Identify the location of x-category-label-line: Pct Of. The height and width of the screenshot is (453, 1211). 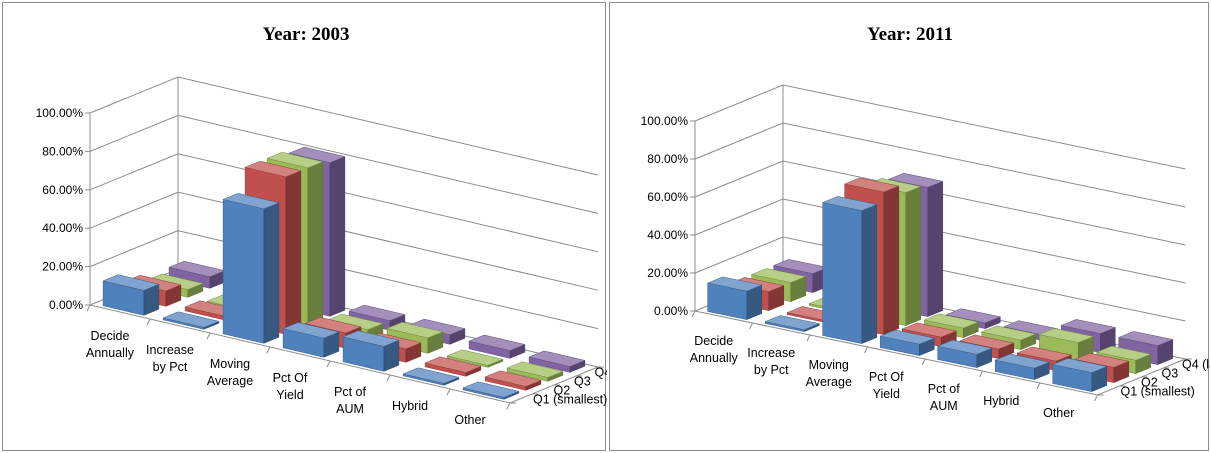
(886, 377).